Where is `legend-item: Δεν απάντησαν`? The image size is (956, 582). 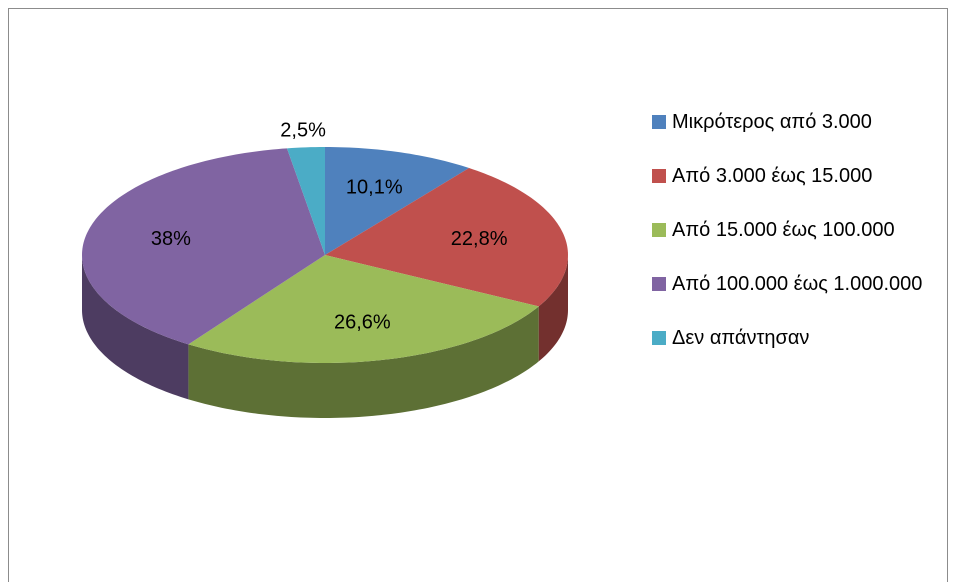 legend-item: Δεν απάντησαν is located at coordinates (800, 338).